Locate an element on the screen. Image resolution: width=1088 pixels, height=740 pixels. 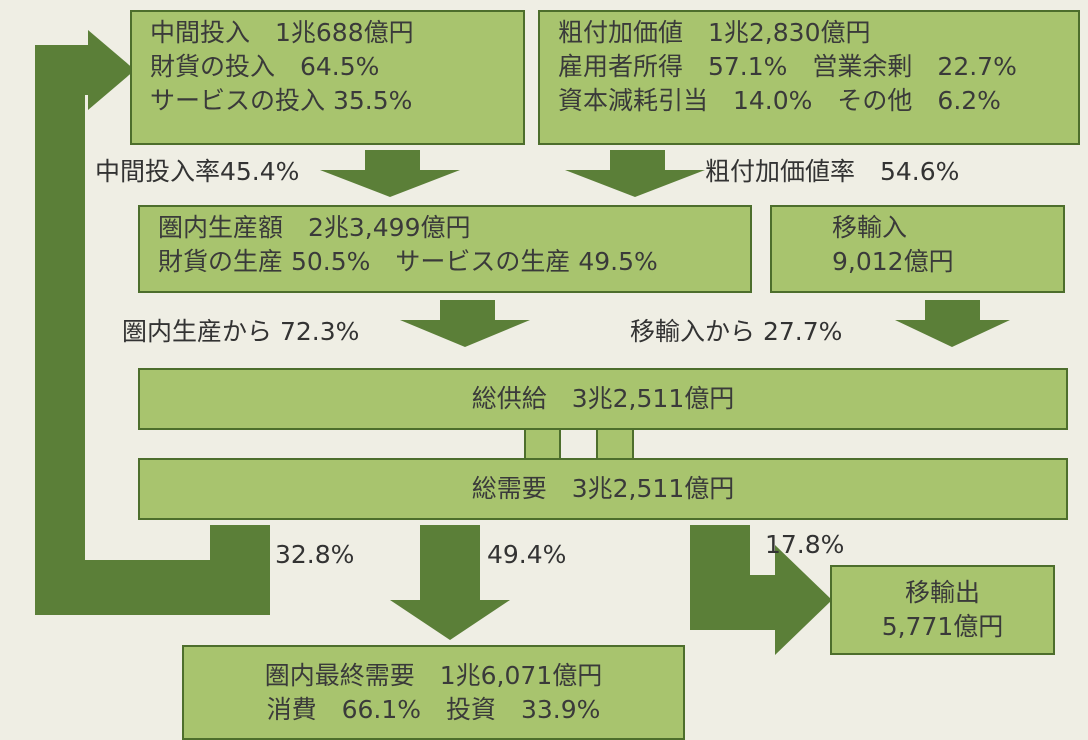
loop-arrow-stem is located at coordinates (240, 570).